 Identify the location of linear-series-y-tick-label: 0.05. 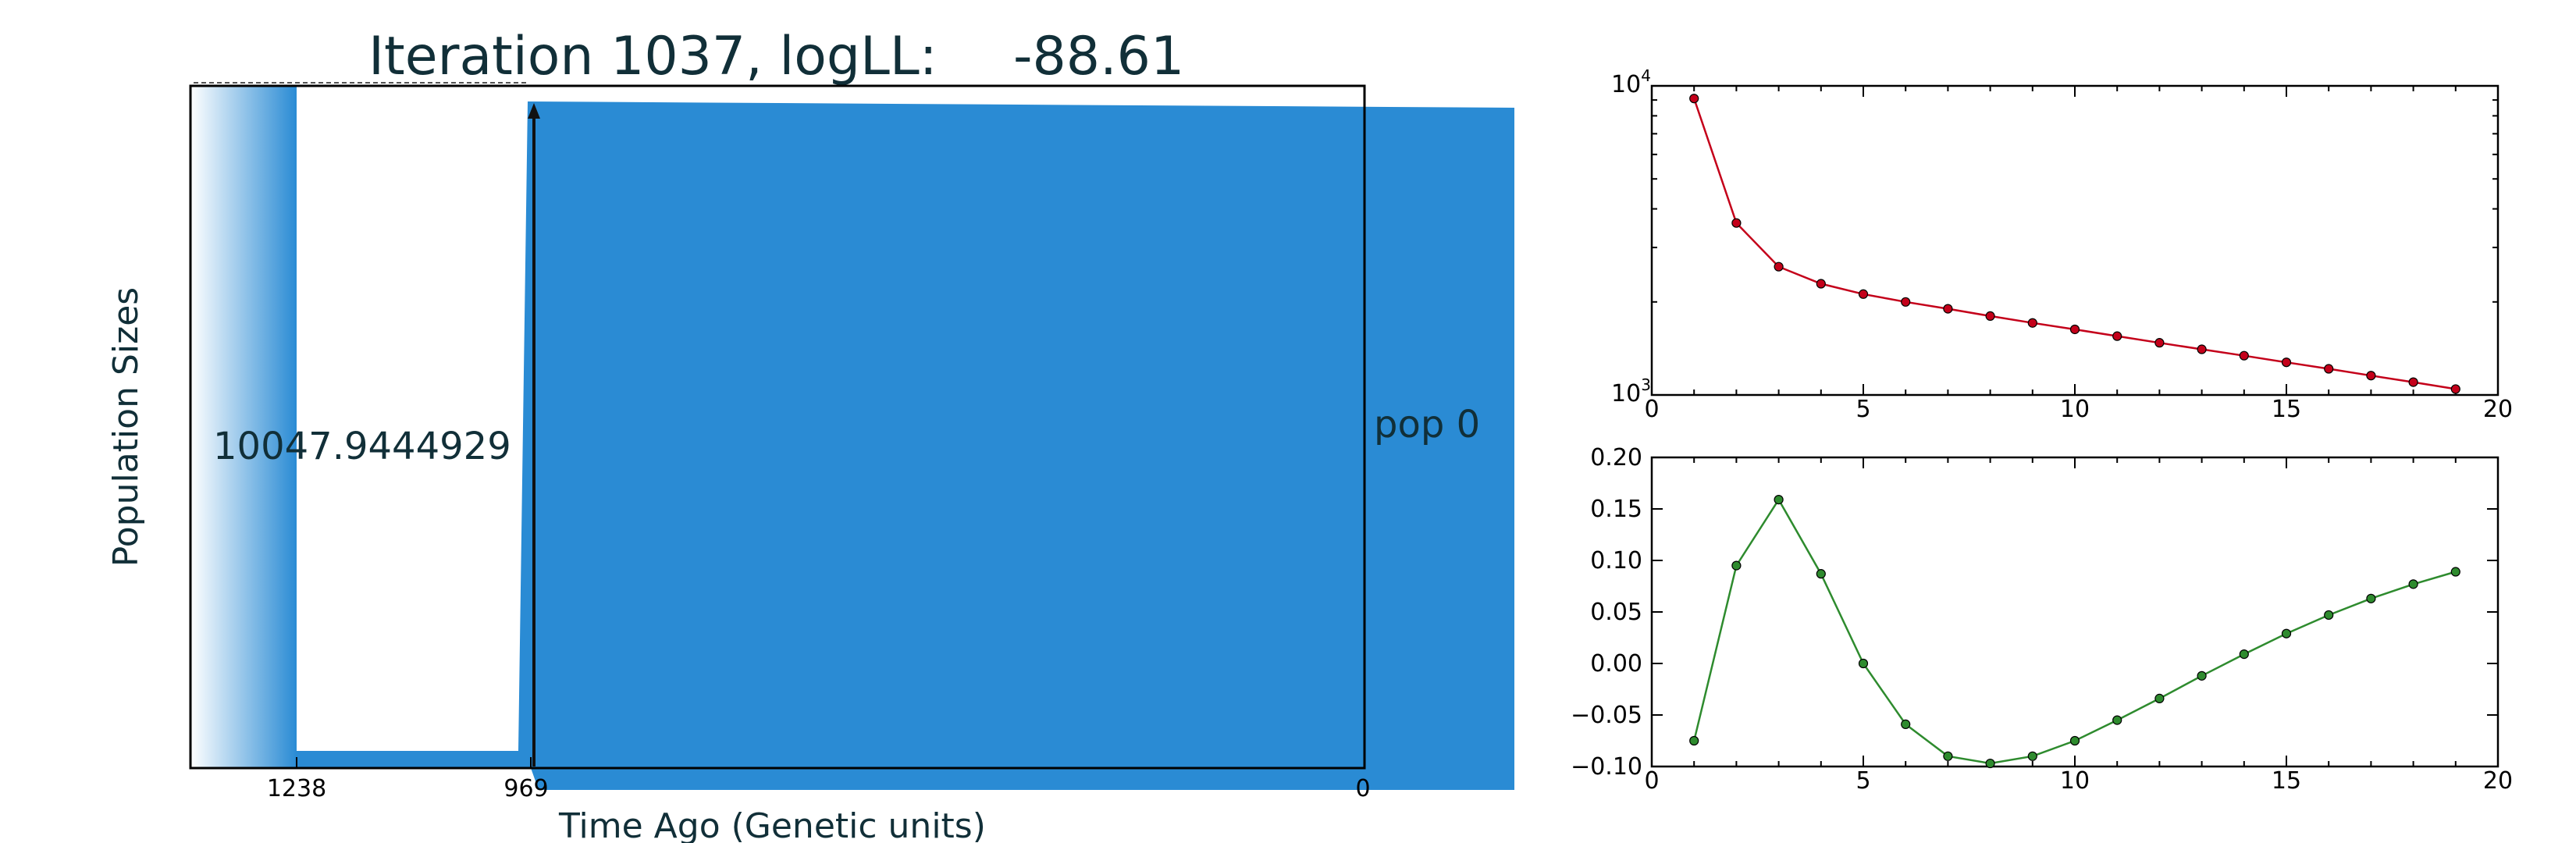
(1616, 612).